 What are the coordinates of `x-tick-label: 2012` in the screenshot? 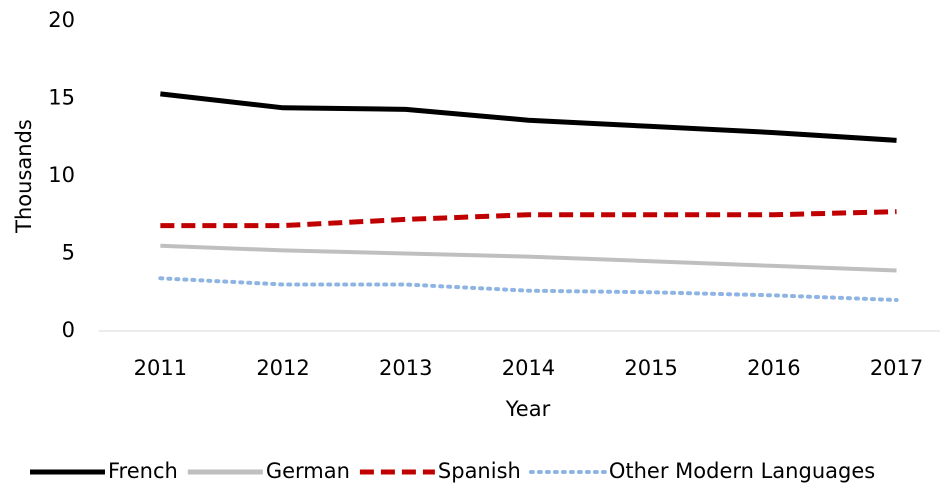 It's located at (282, 368).